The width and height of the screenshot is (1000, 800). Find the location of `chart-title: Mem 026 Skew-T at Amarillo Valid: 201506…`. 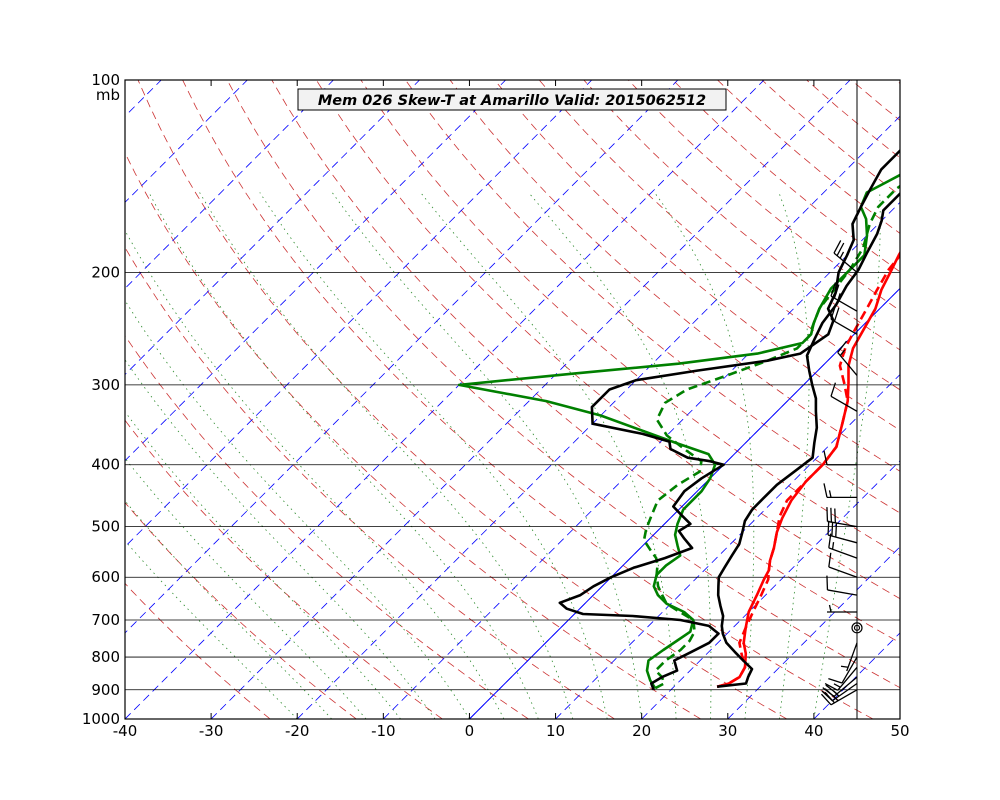

chart-title: Mem 026 Skew-T at Amarillo Valid: 201506… is located at coordinates (512, 101).